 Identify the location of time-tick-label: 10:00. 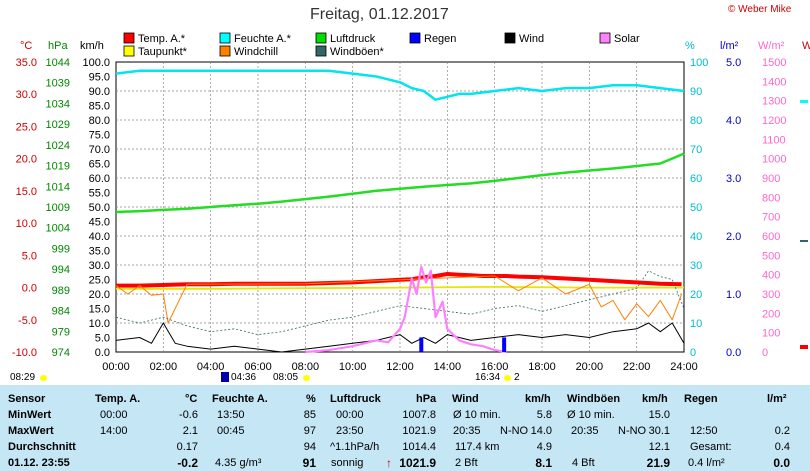
(353, 367).